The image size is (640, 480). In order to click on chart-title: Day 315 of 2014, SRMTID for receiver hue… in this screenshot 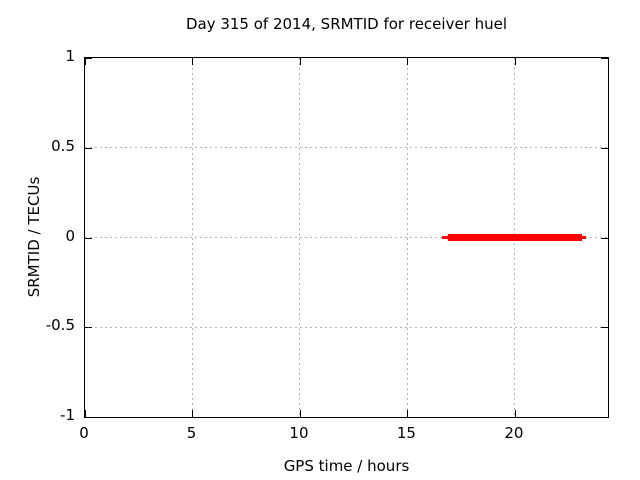, I will do `click(346, 24)`.